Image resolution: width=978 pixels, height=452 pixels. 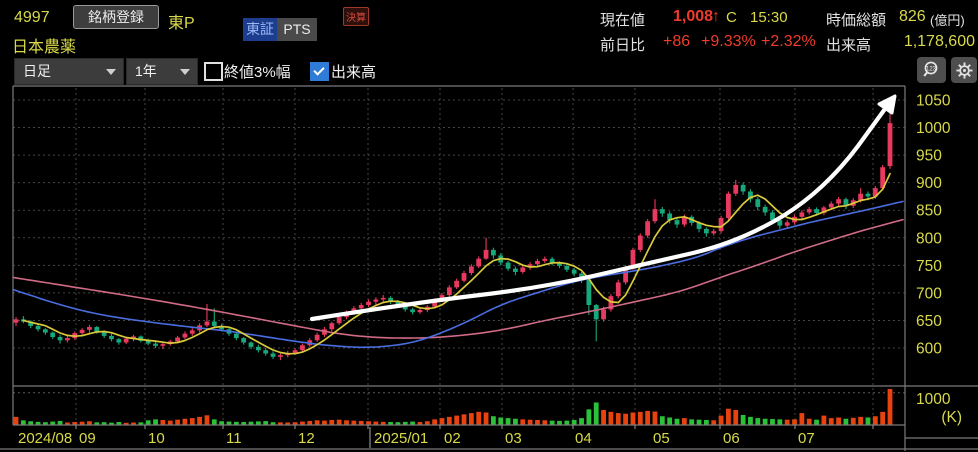 What do you see at coordinates (951, 417) in the screenshot?
I see `svg-text: (K)` at bounding box center [951, 417].